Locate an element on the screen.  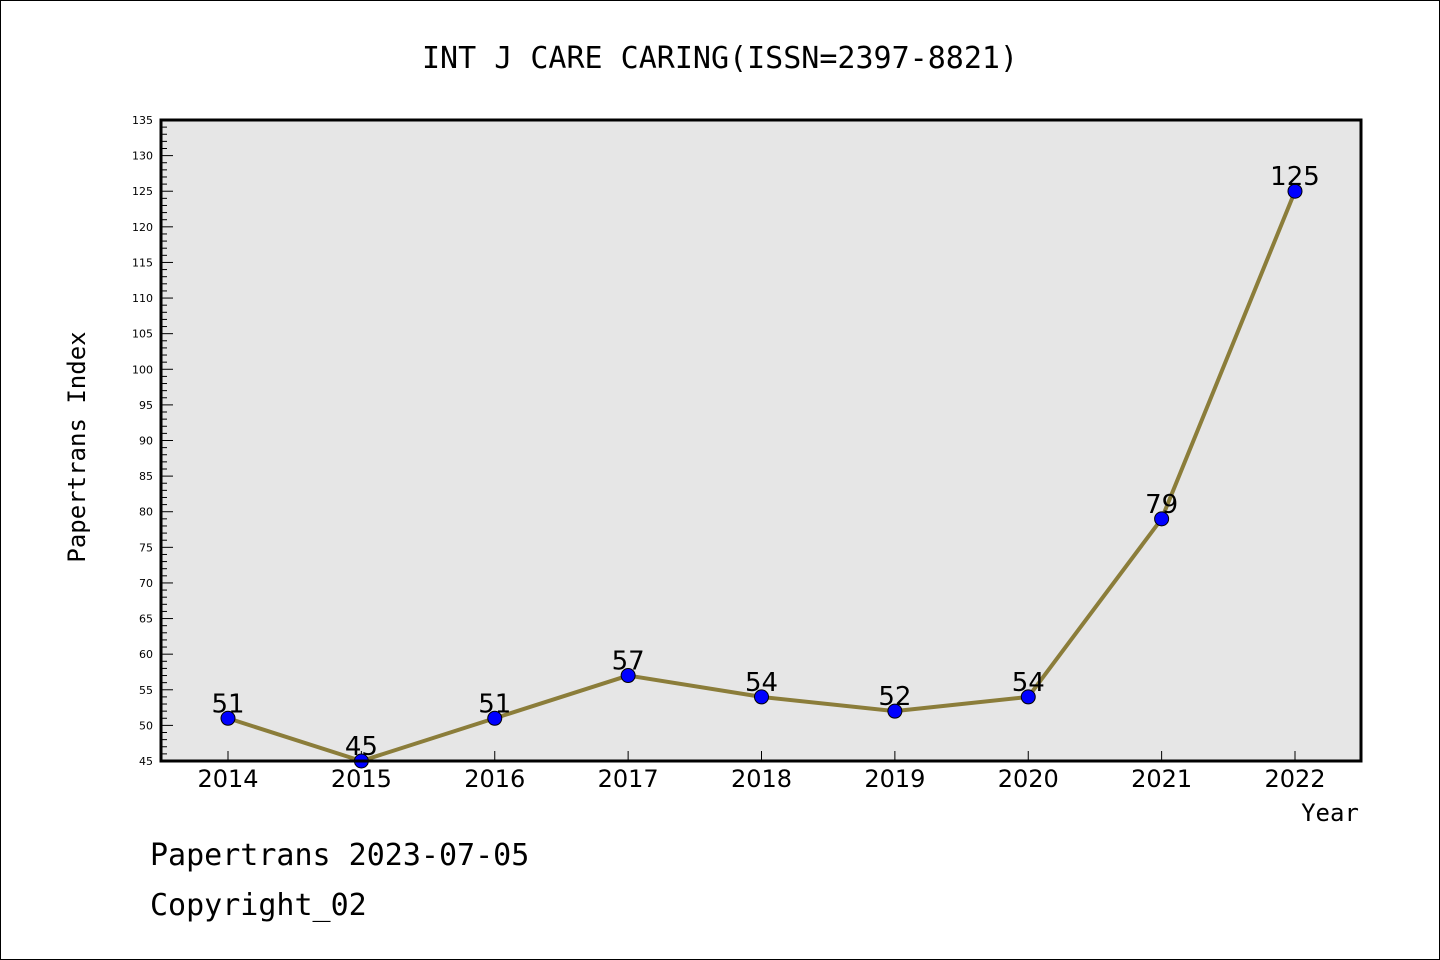
y-tick-label: 85 is located at coordinates (146, 476).